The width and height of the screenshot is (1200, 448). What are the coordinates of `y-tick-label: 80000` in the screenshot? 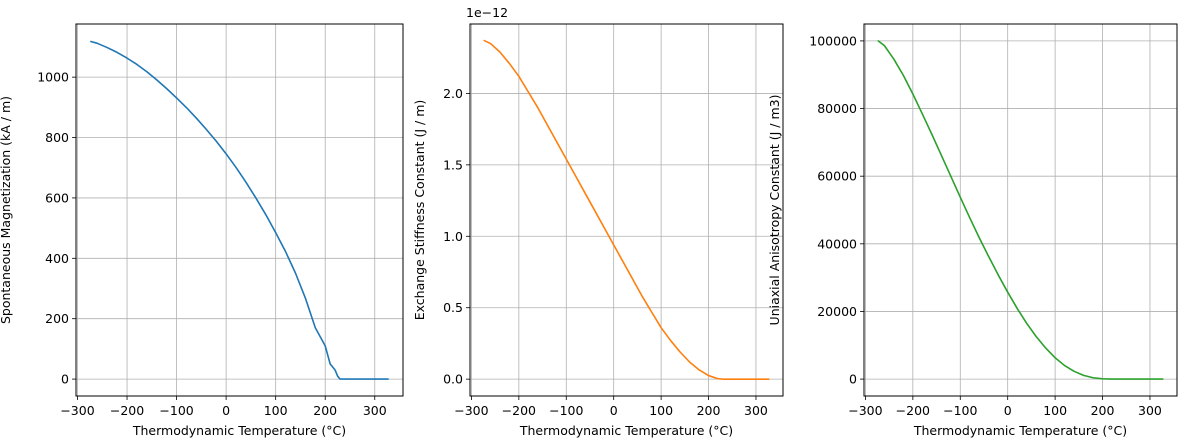 It's located at (837, 108).